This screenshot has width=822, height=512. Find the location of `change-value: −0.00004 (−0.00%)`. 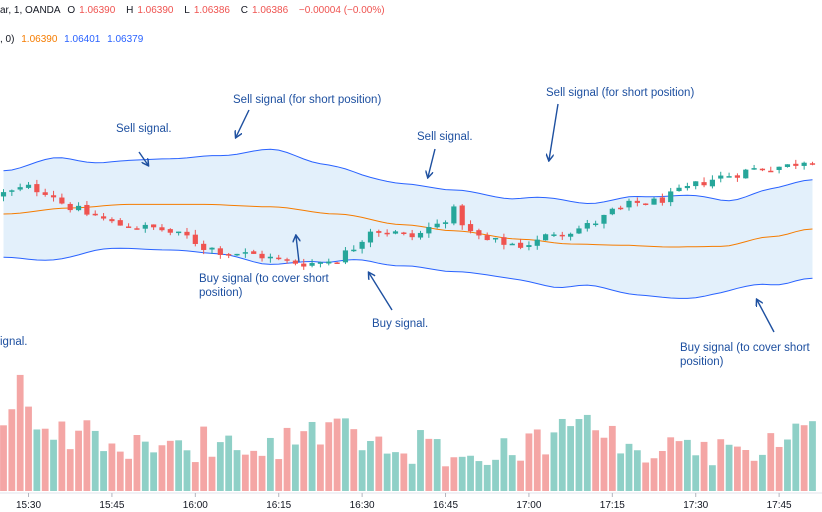

change-value: −0.00004 (−0.00%) is located at coordinates (341, 10).